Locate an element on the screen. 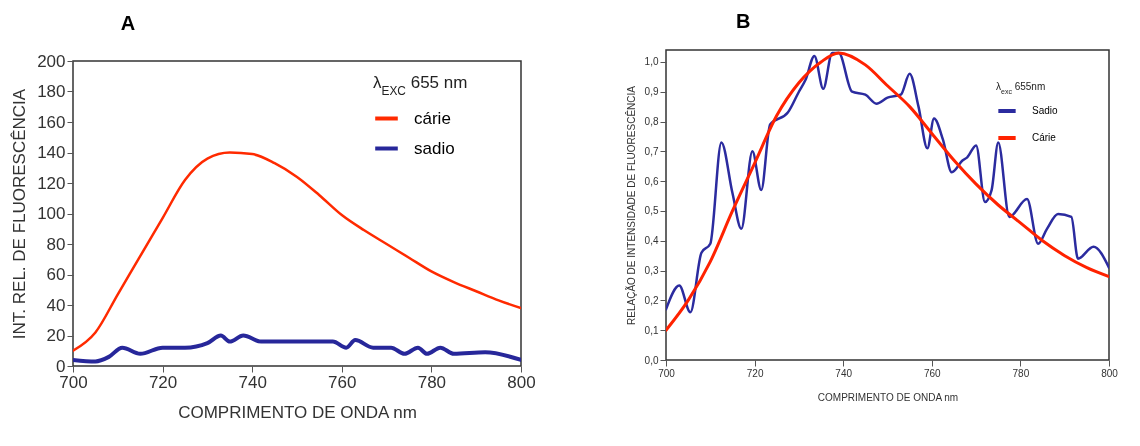  y-tick-label: 0,1 is located at coordinates (651, 330).